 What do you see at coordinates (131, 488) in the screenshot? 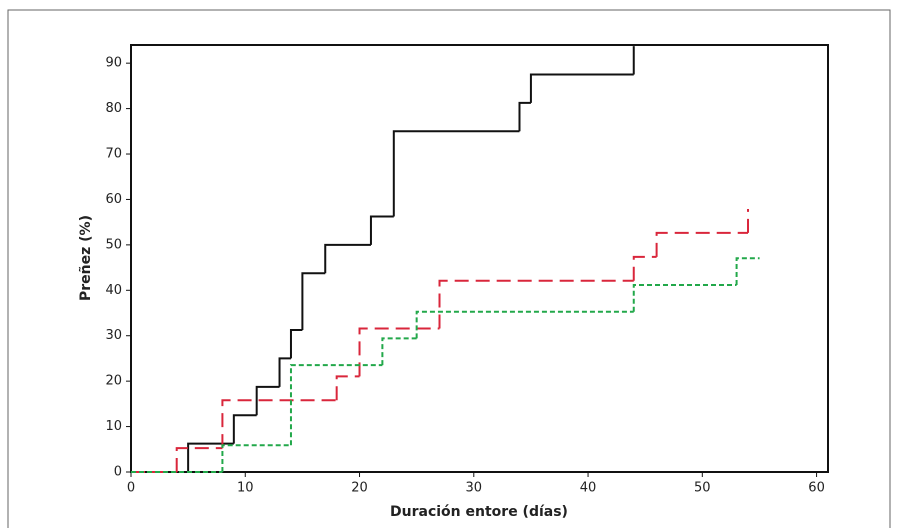
I see `x-tick-label: 0` at bounding box center [131, 488].